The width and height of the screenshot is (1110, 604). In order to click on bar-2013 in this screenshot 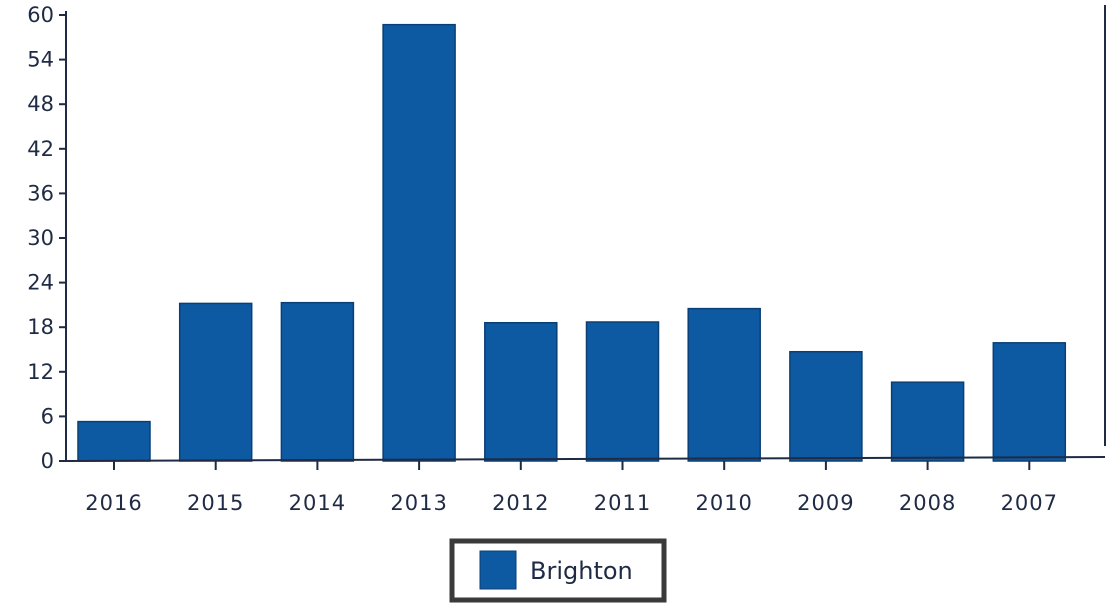, I will do `click(419, 242)`.